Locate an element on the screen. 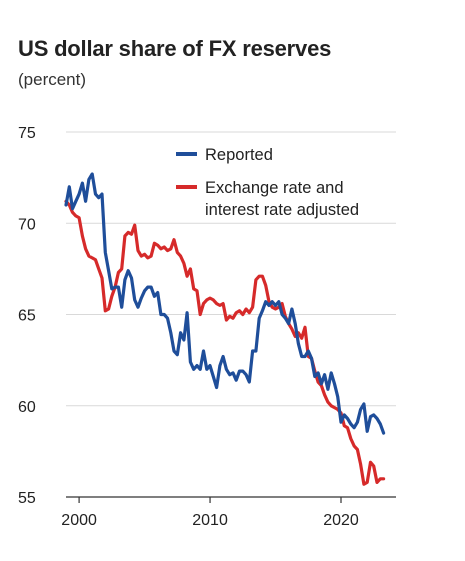 The image size is (465, 561). legend-label-adjusted: Exchange rate and interest rate adjusted is located at coordinates (282, 199).